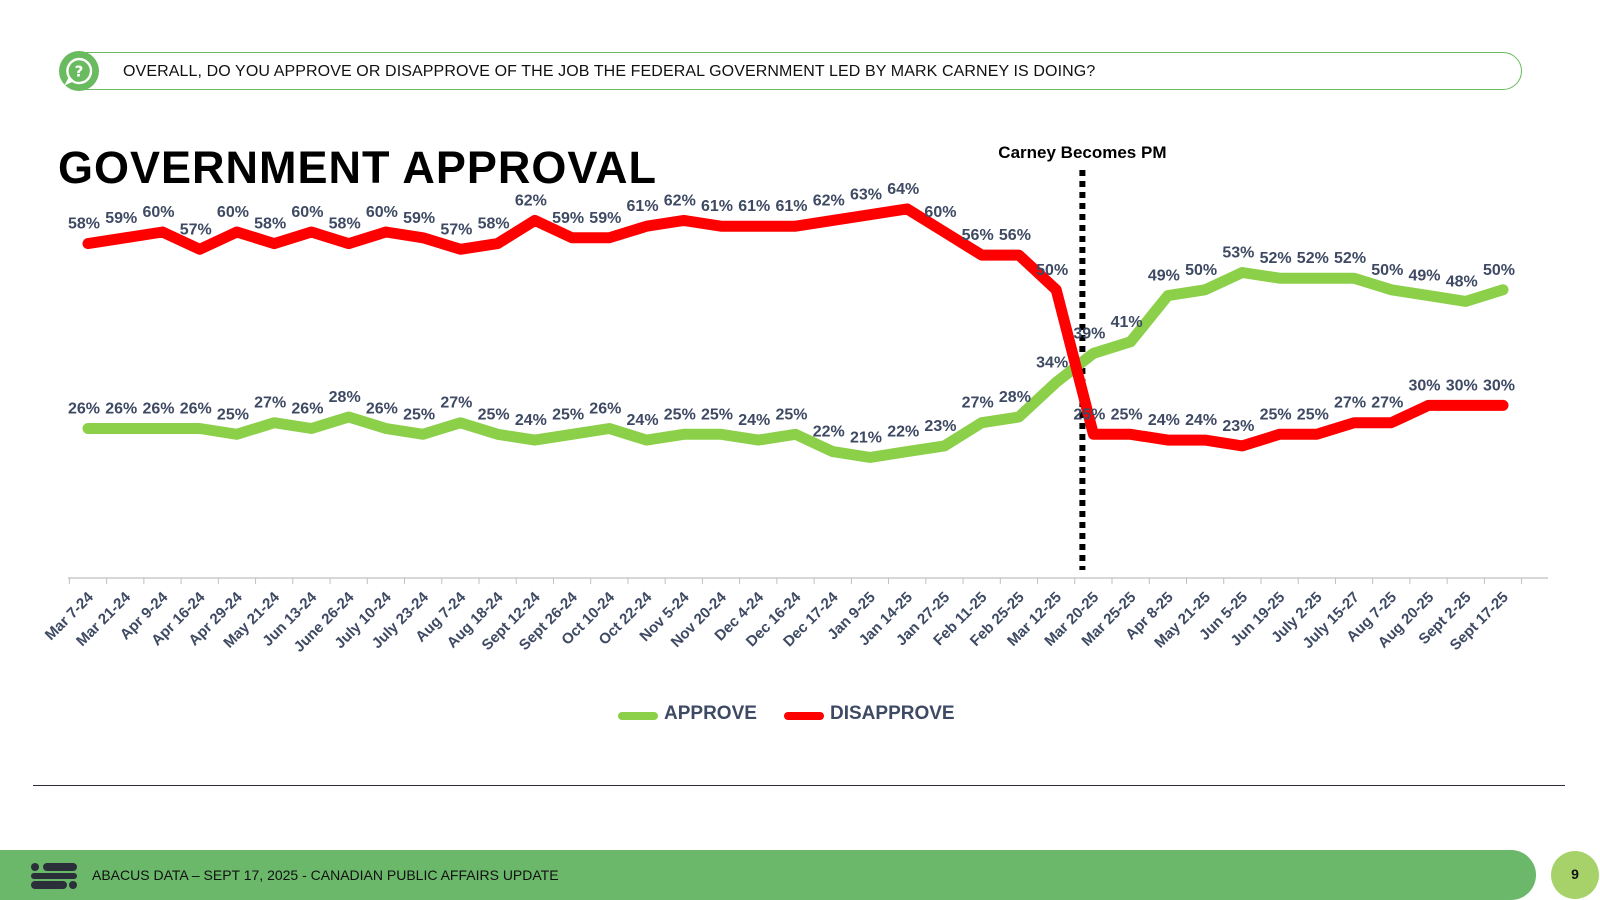  Describe the element at coordinates (799, 785) in the screenshot. I see `divider-line` at that location.